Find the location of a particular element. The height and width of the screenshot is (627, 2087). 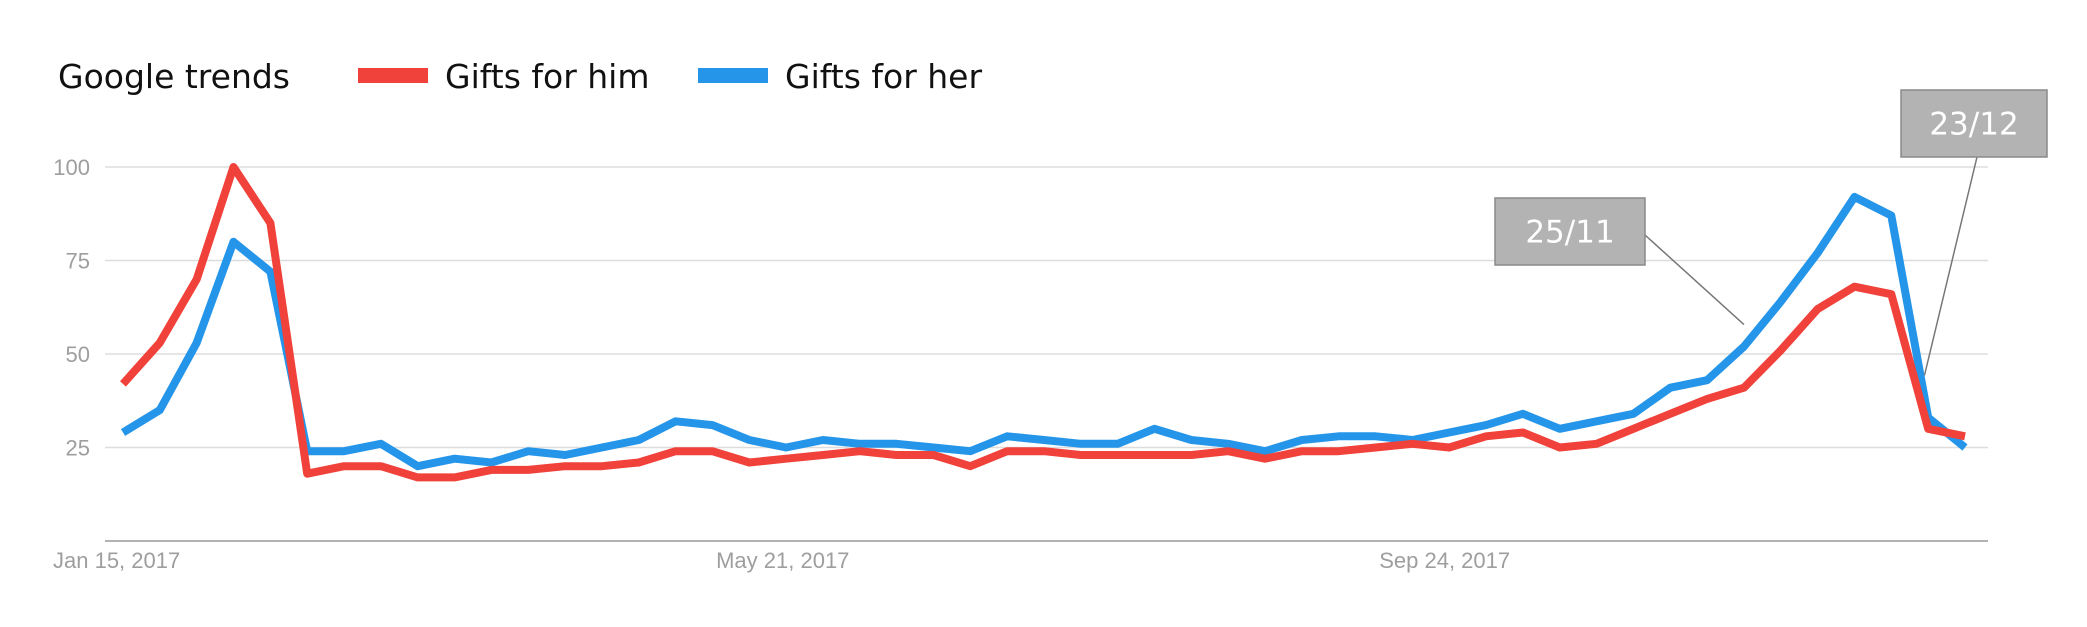

callouts: 25/11 23/12 is located at coordinates (1771, 232).